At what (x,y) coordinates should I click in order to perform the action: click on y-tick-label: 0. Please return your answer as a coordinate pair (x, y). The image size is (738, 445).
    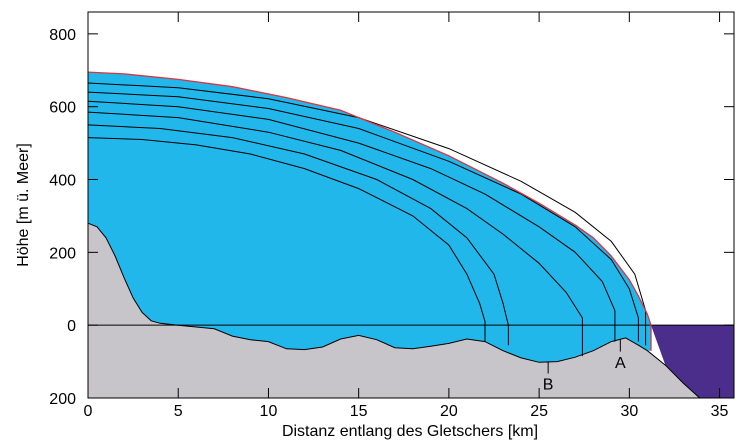
    Looking at the image, I should click on (71, 326).